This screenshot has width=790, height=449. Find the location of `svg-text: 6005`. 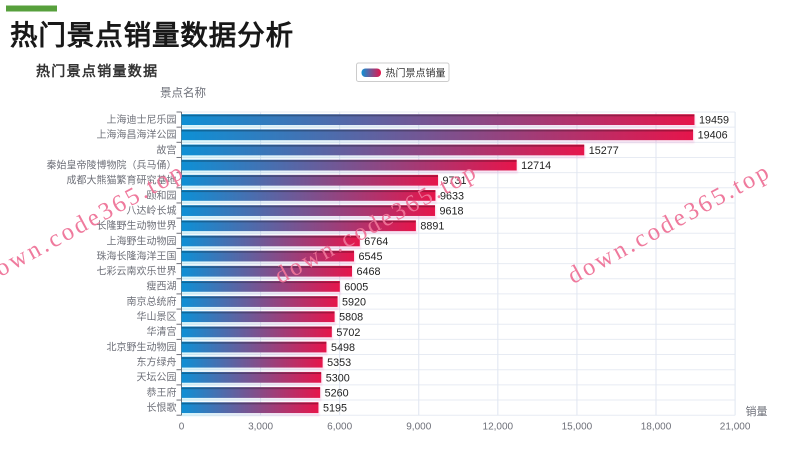

svg-text: 6005 is located at coordinates (356, 287).